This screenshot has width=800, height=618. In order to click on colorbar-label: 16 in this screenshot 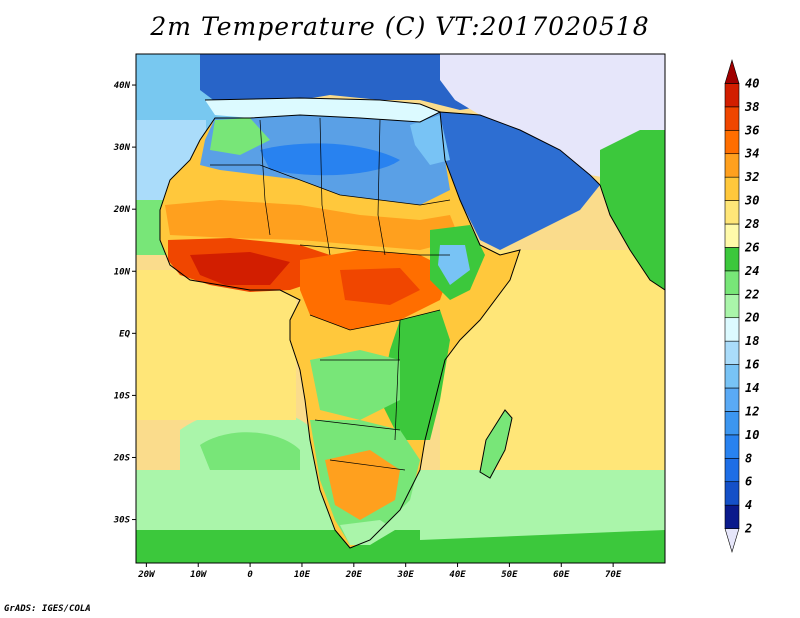, I will do `click(752, 365)`.